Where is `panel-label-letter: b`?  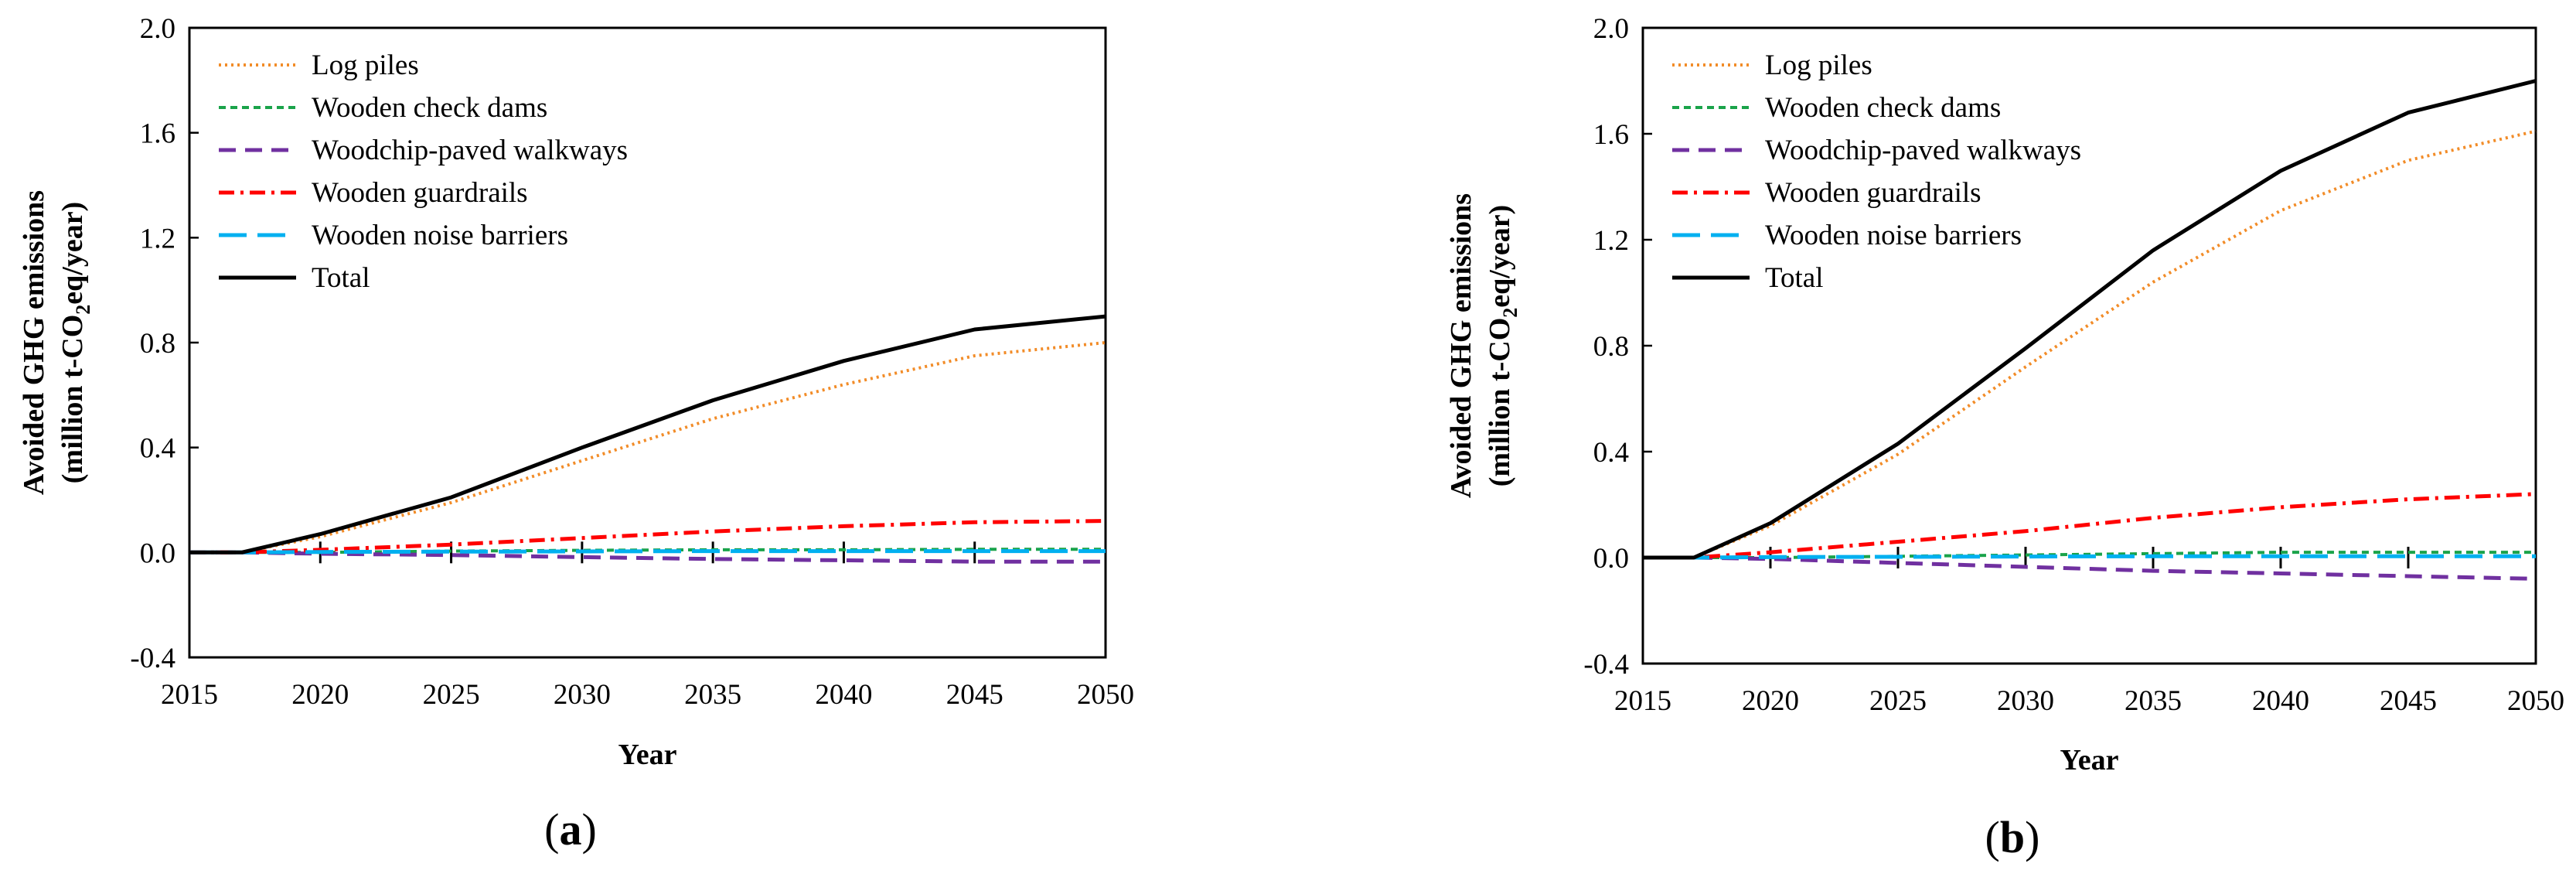
panel-label-letter: b is located at coordinates (2012, 837).